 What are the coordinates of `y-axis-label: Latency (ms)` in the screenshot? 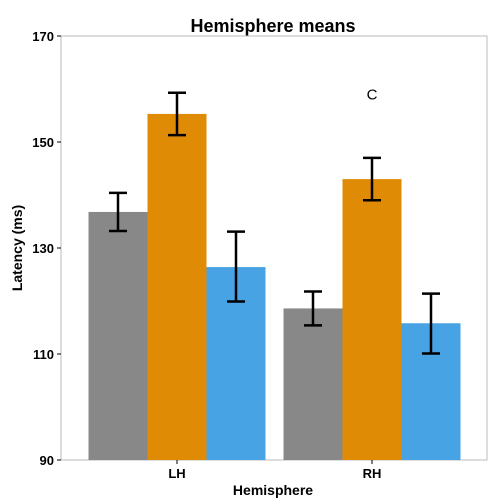 It's located at (17, 248).